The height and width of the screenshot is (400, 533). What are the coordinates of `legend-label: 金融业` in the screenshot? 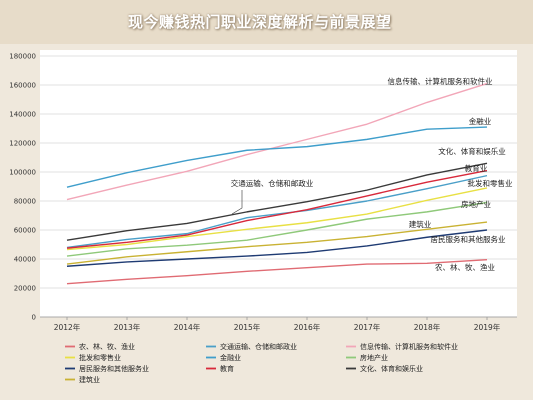 It's located at (230, 357).